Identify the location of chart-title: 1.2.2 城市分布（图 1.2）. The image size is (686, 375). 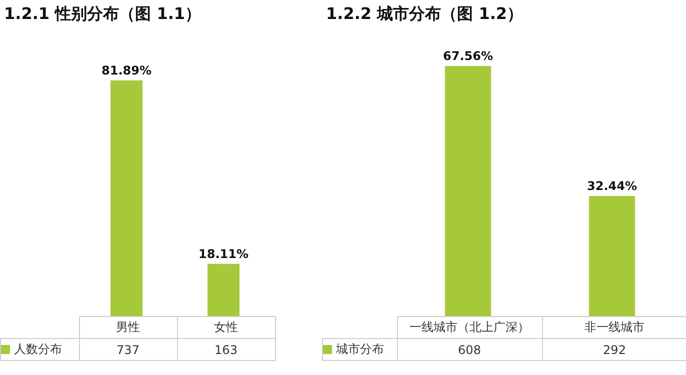
(425, 14).